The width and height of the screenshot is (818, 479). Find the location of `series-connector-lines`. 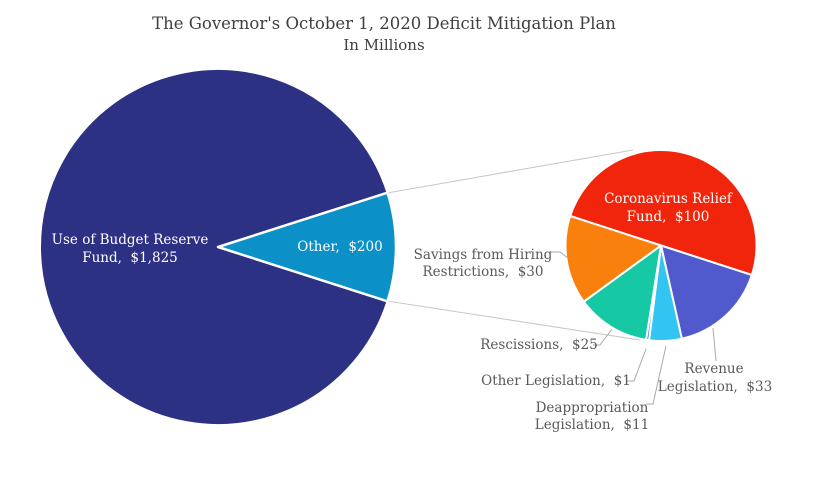

series-connector-lines is located at coordinates (513, 245).